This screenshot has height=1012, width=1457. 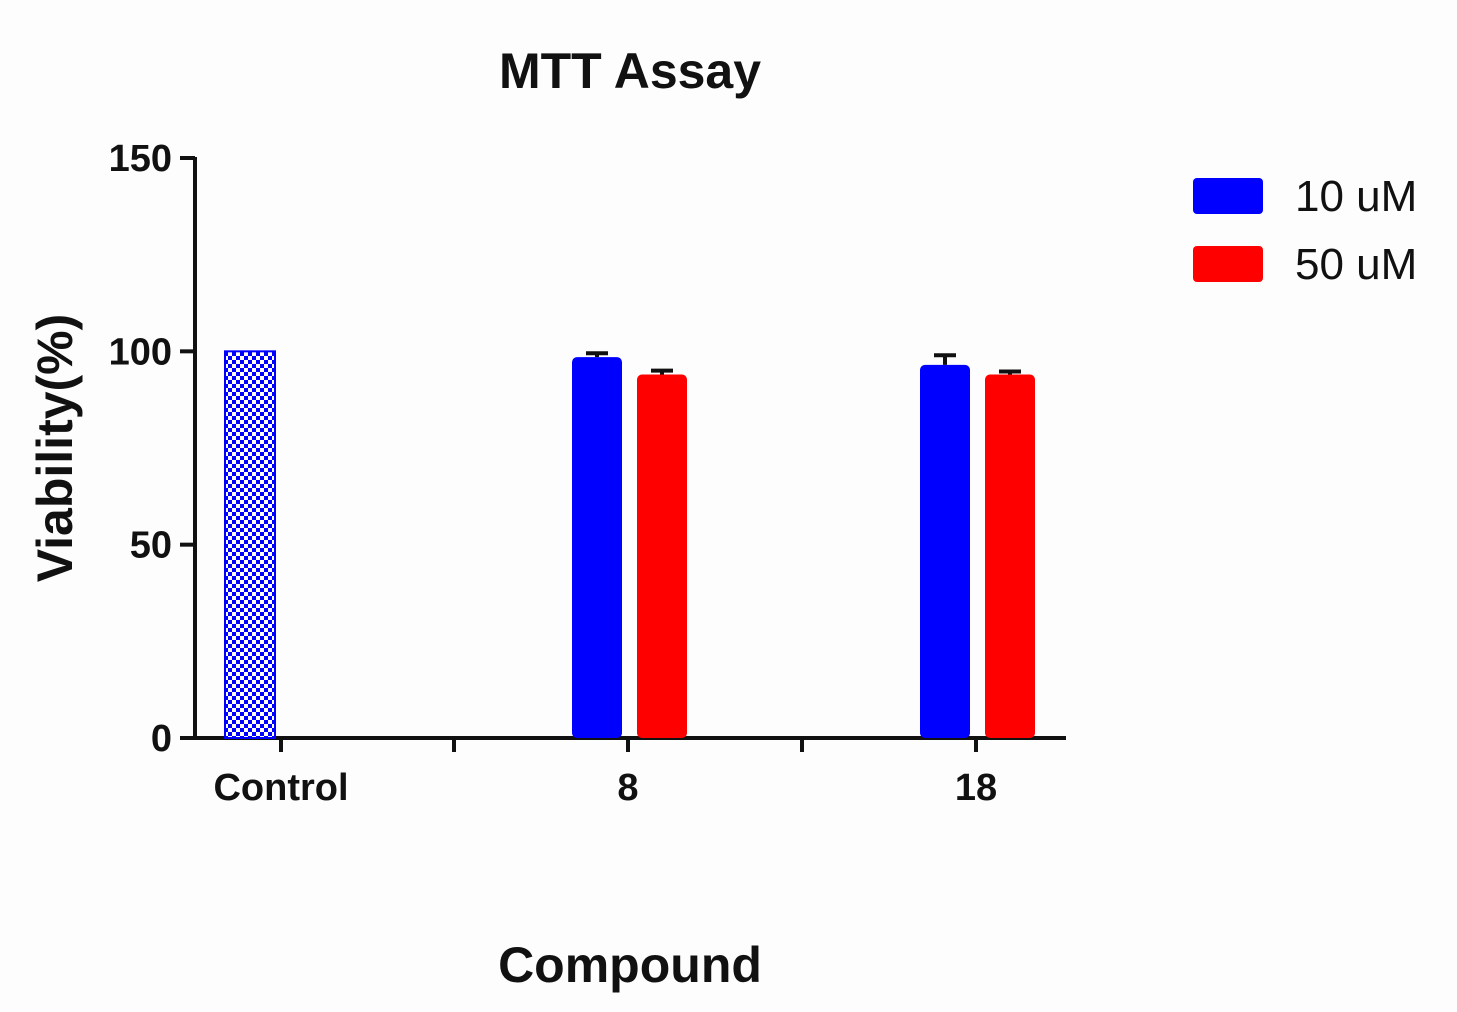 I want to click on x-tick-label: 18, so click(x=976, y=788).